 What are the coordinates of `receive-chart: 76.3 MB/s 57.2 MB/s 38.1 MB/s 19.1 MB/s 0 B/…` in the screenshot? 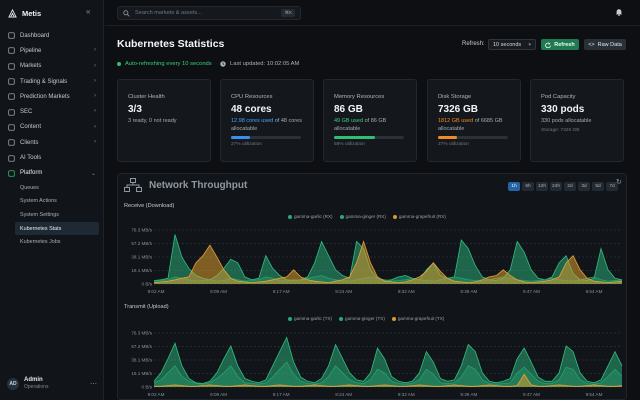 It's located at (377, 261).